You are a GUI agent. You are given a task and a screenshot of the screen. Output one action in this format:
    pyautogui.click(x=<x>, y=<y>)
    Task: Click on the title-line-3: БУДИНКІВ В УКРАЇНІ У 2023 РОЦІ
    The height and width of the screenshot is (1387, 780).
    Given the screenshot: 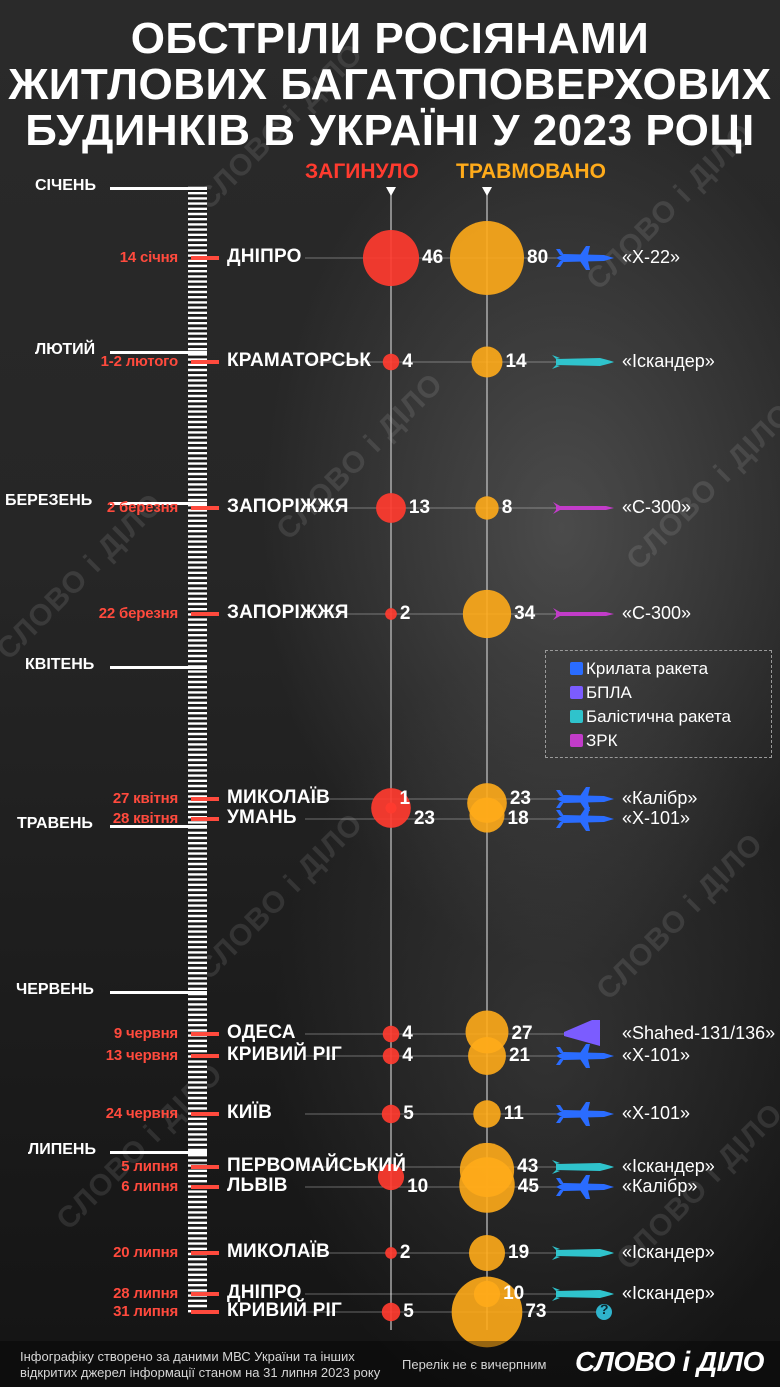 What is the action you would take?
    pyautogui.click(x=390, y=130)
    